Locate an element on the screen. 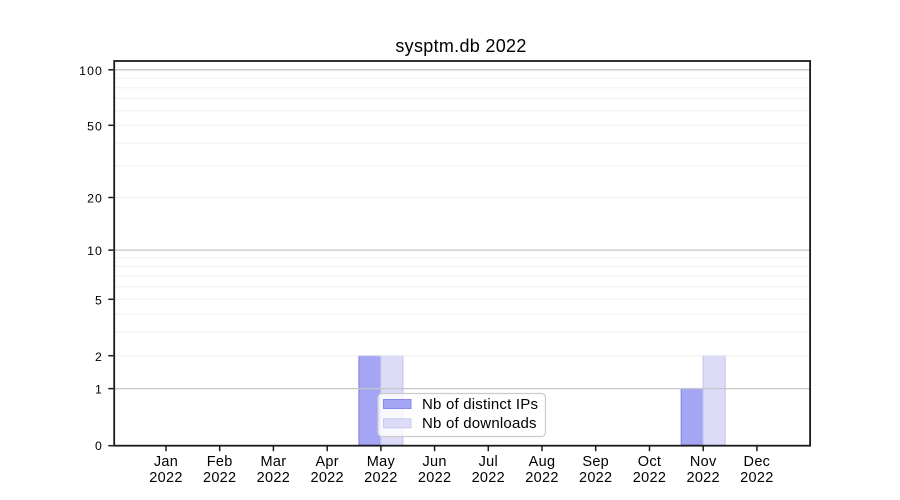  svg-text: Jun is located at coordinates (434, 462).